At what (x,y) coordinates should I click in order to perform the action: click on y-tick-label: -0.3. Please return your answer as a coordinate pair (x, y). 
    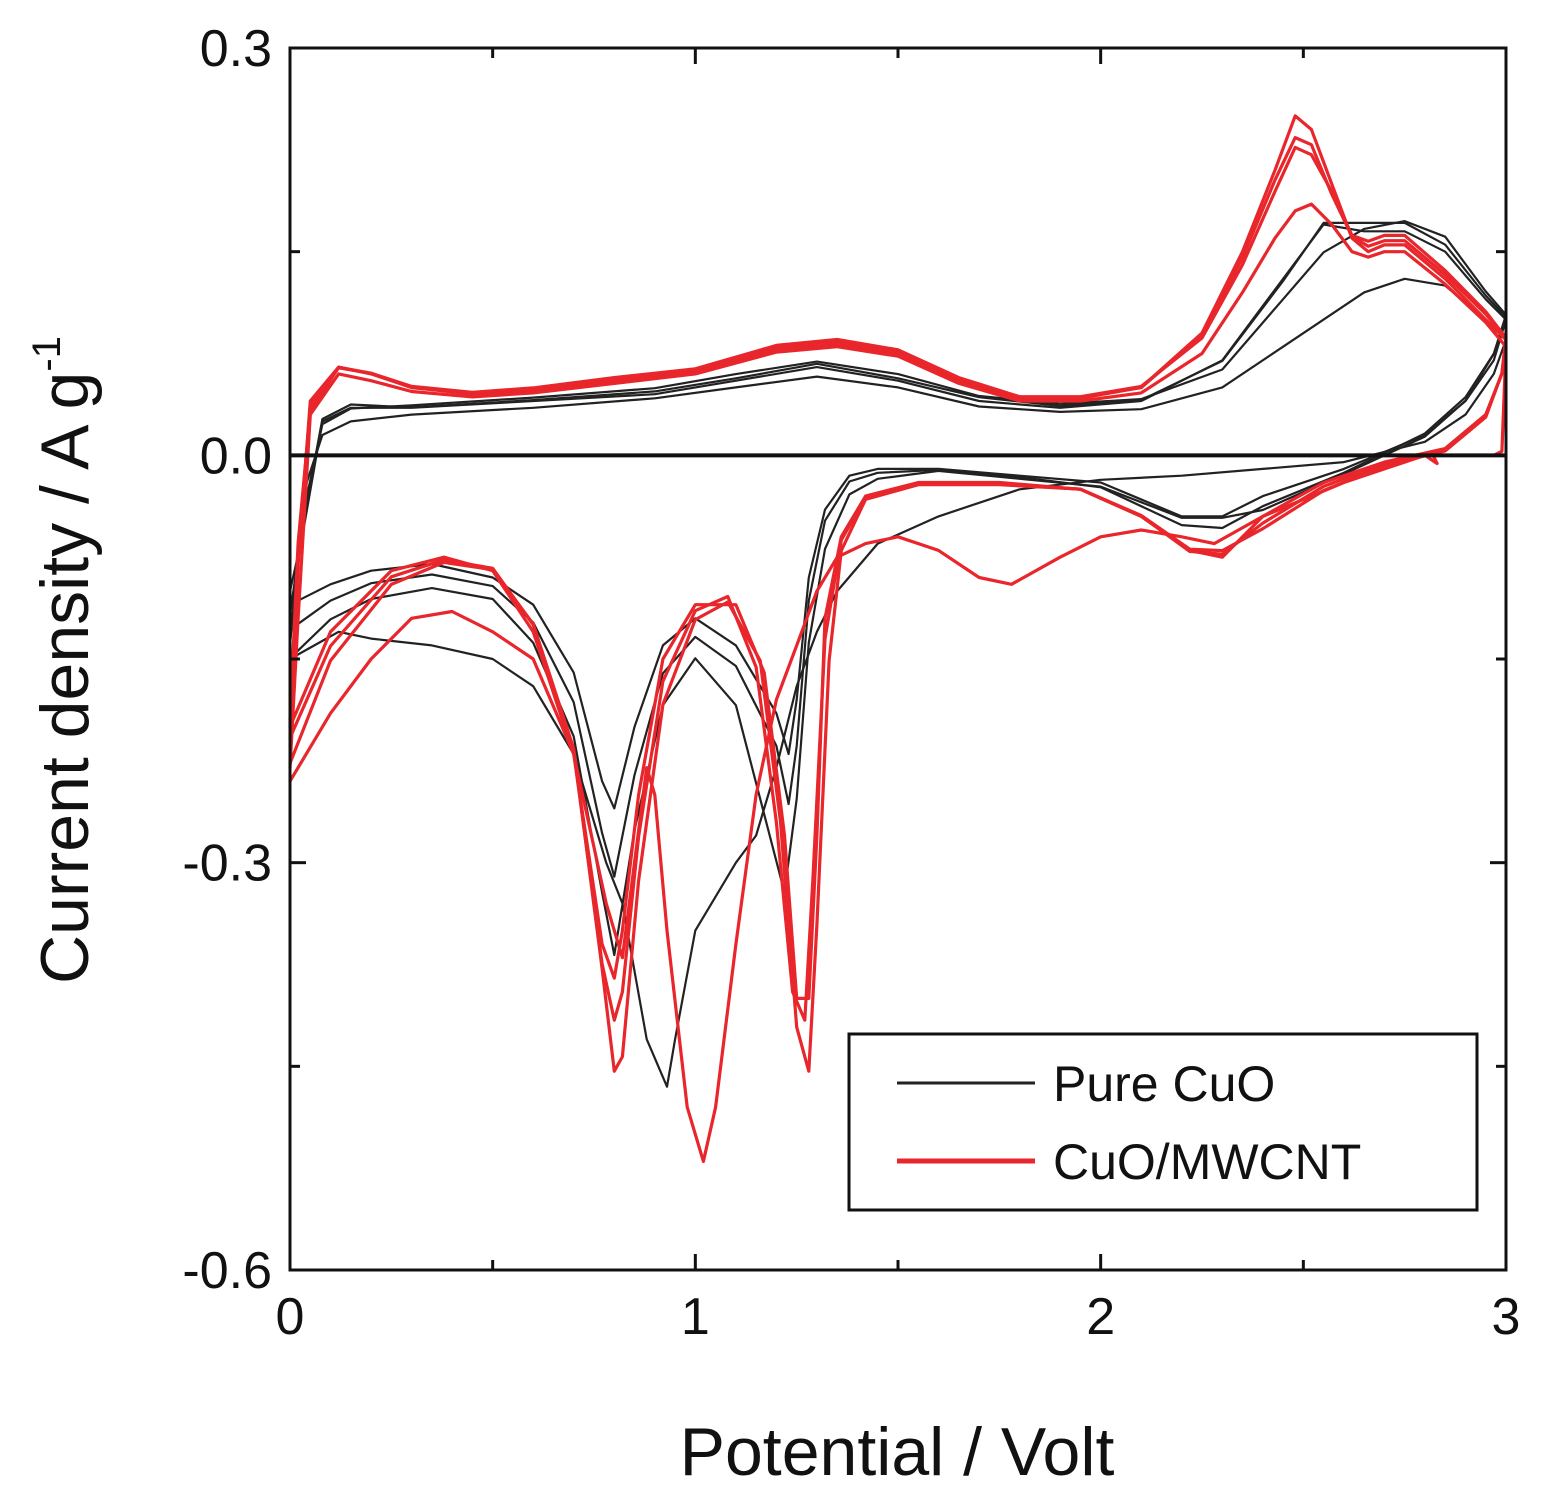
    Looking at the image, I should click on (227, 864).